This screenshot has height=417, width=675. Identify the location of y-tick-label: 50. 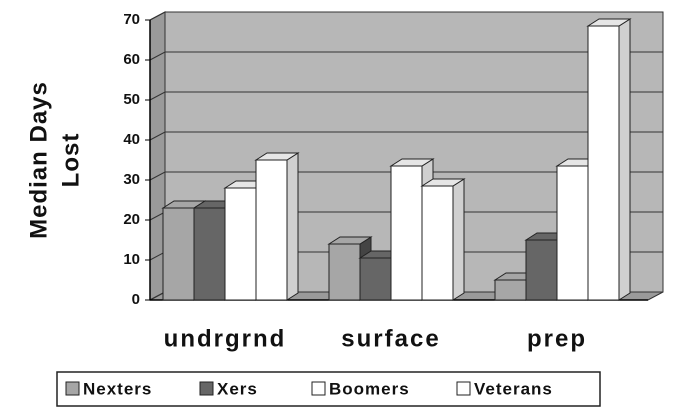
(131, 99).